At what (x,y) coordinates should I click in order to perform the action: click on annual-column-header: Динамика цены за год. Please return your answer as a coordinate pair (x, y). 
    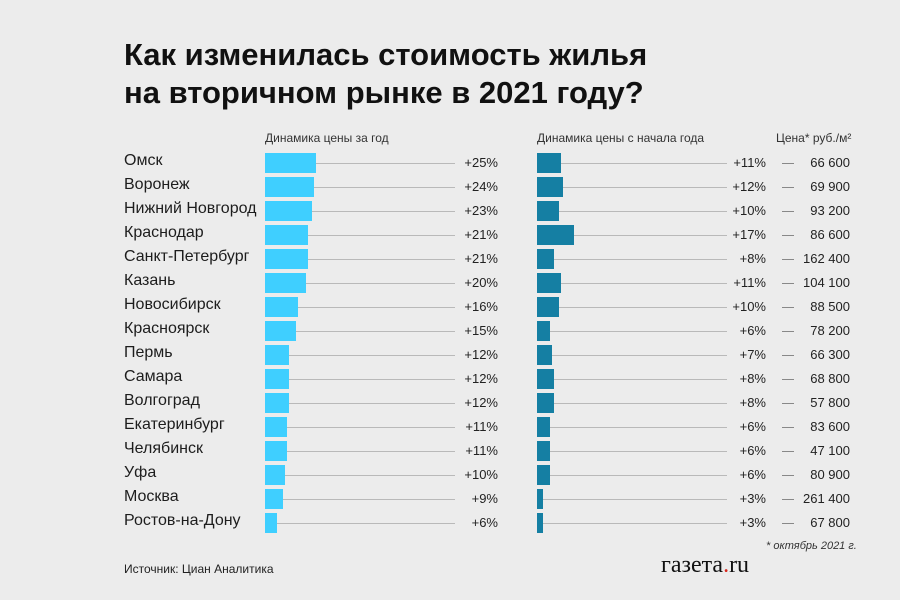
    Looking at the image, I should click on (327, 138).